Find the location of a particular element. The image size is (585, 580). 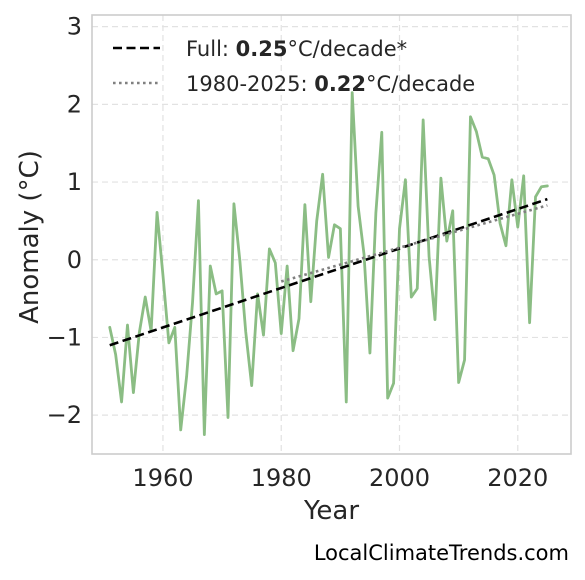

legend-recent-prefix: 1980-2025: is located at coordinates (250, 84).